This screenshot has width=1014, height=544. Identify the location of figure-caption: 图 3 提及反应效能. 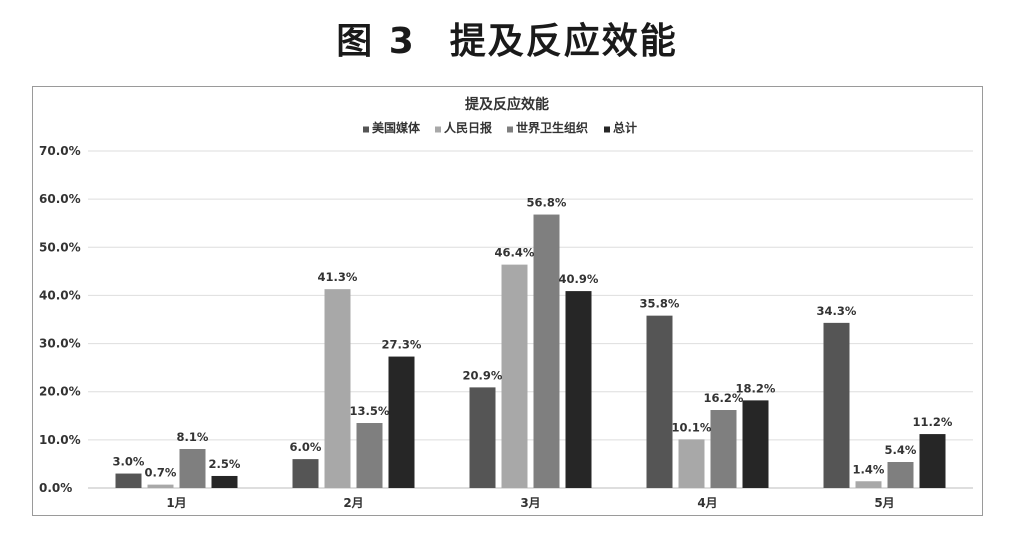
(507, 38).